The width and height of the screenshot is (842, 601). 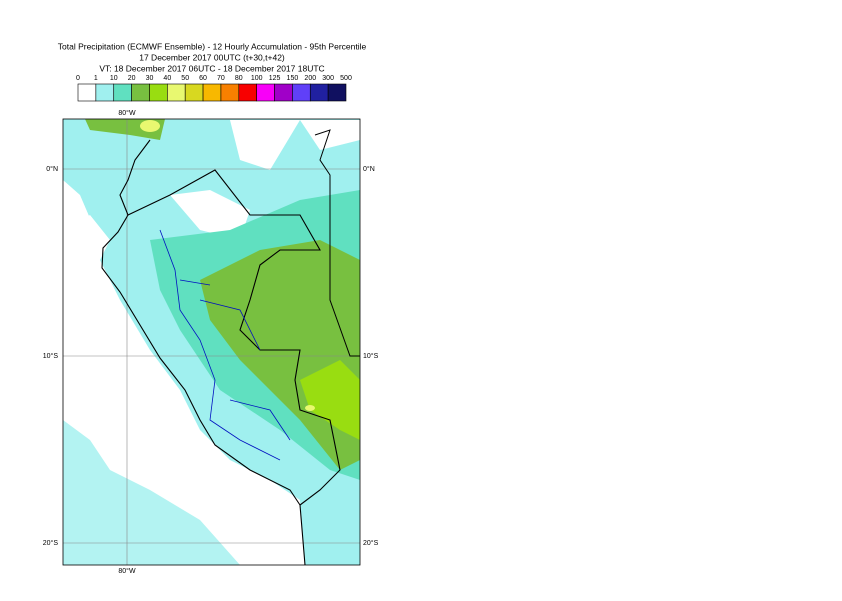 What do you see at coordinates (369, 169) in the screenshot?
I see `lat-label-right: 0°N` at bounding box center [369, 169].